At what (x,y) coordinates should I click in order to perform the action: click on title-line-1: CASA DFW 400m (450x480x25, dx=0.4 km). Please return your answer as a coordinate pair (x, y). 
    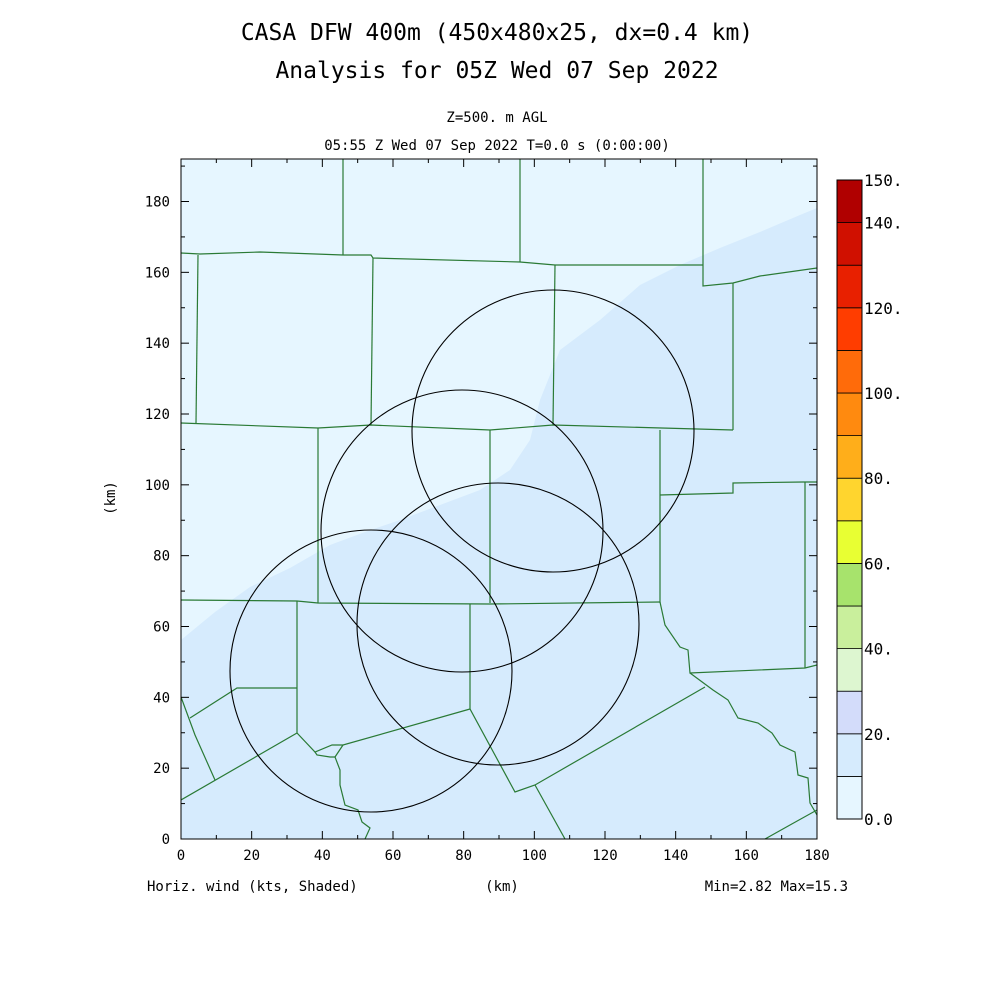
    Looking at the image, I should click on (497, 33).